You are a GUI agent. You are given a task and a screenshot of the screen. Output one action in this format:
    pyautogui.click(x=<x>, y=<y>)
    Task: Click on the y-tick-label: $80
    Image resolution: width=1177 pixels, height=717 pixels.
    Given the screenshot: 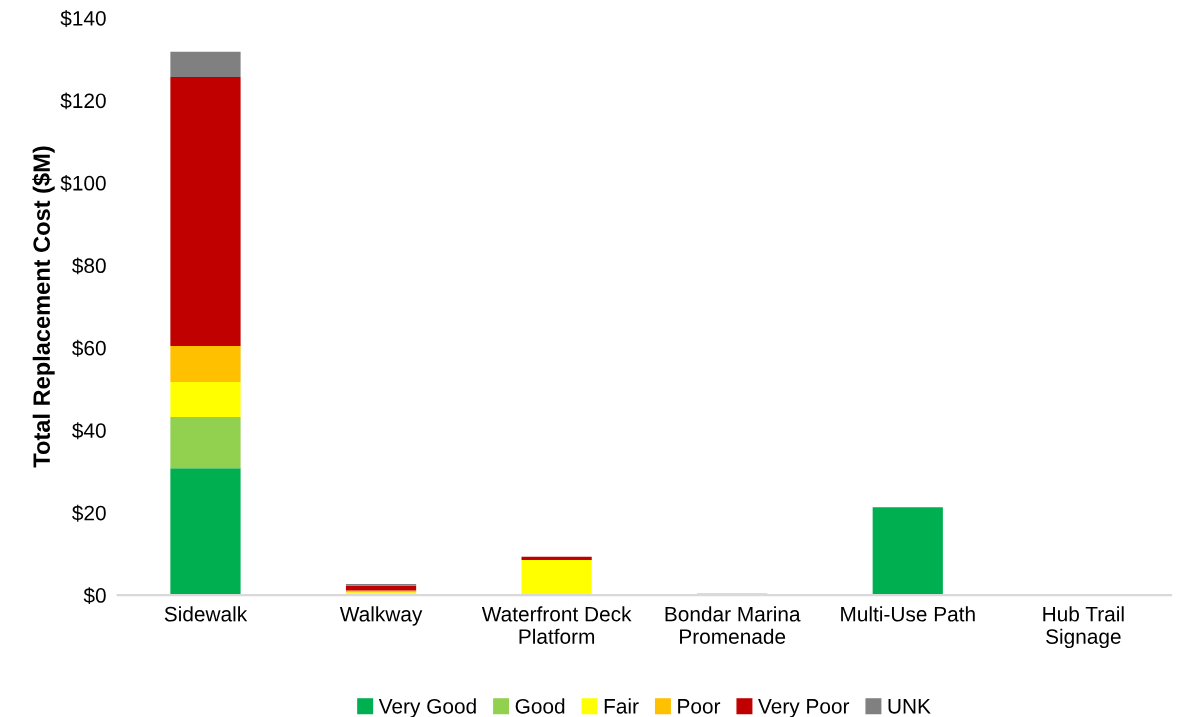 What is the action you would take?
    pyautogui.click(x=89, y=266)
    